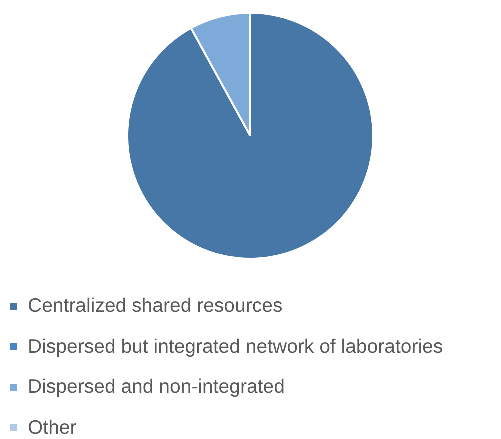 This screenshot has width=501, height=439. Describe the element at coordinates (236, 347) in the screenshot. I see `legend-label: Dispersed but integrated network of laboratories` at that location.